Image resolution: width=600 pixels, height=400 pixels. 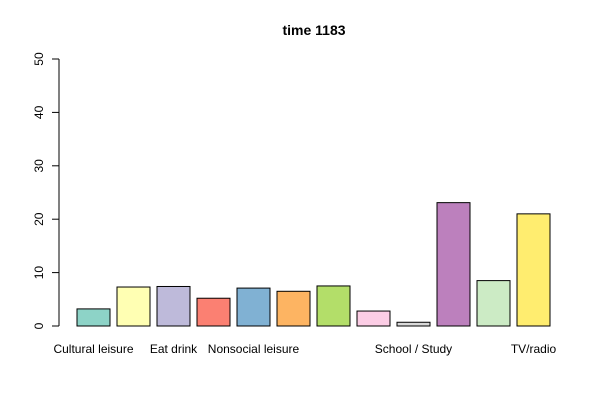 What do you see at coordinates (93, 349) in the screenshot?
I see `category-label: Cultural leisure` at bounding box center [93, 349].